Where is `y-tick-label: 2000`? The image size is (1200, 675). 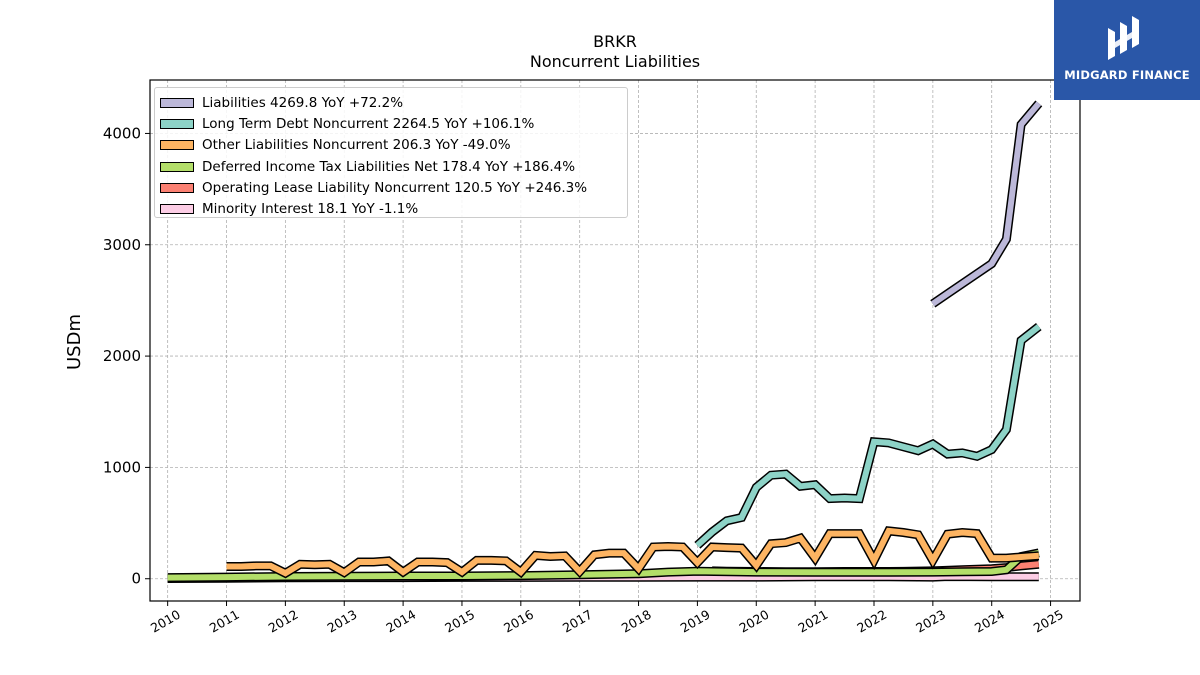 y-tick-label: 2000 is located at coordinates (122, 356).